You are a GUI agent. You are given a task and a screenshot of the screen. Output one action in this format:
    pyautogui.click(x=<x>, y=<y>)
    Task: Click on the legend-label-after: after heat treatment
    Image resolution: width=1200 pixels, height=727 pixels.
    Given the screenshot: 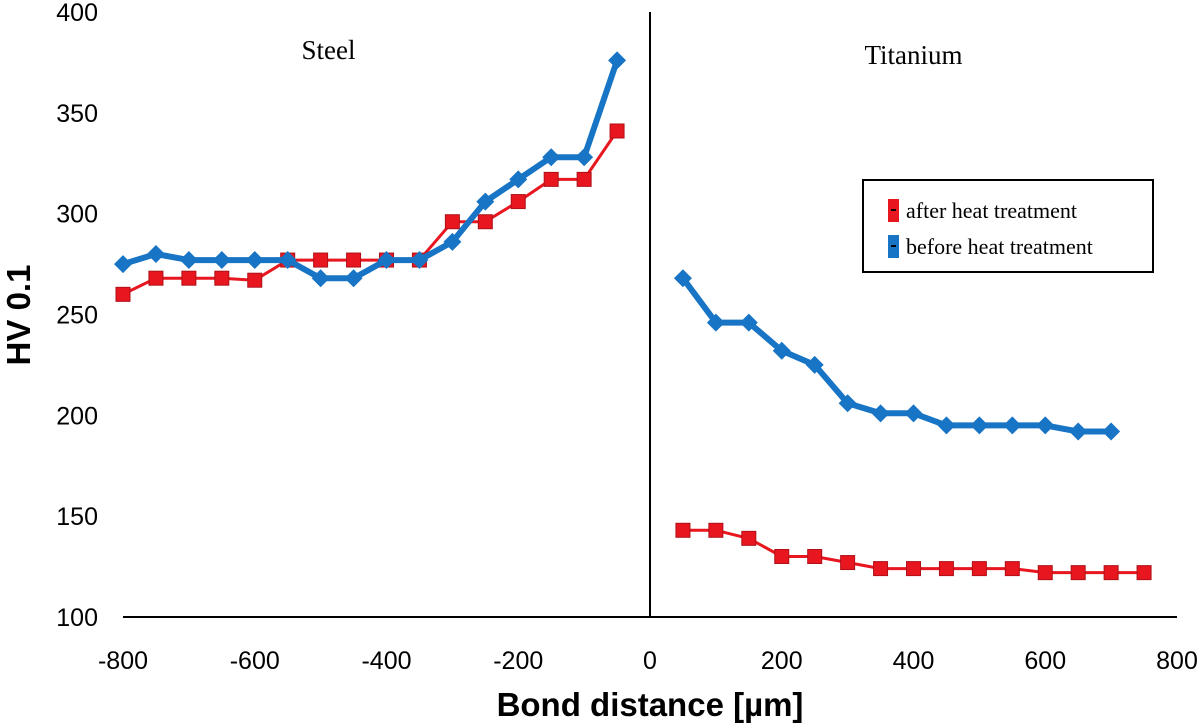 What is the action you would take?
    pyautogui.click(x=991, y=210)
    